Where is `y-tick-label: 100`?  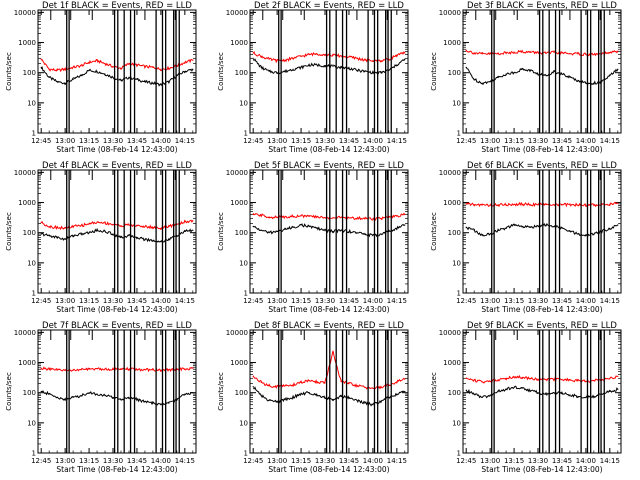
y-tick-label: 100 is located at coordinates (29, 393).